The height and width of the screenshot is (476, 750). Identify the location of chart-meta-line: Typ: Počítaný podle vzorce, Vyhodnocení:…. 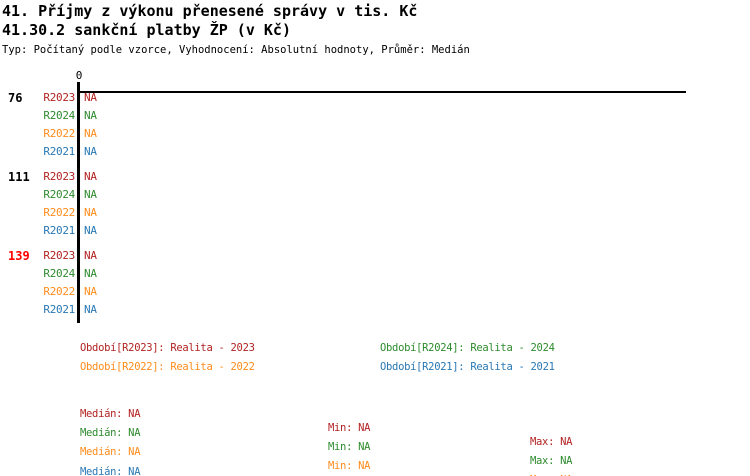
(236, 50).